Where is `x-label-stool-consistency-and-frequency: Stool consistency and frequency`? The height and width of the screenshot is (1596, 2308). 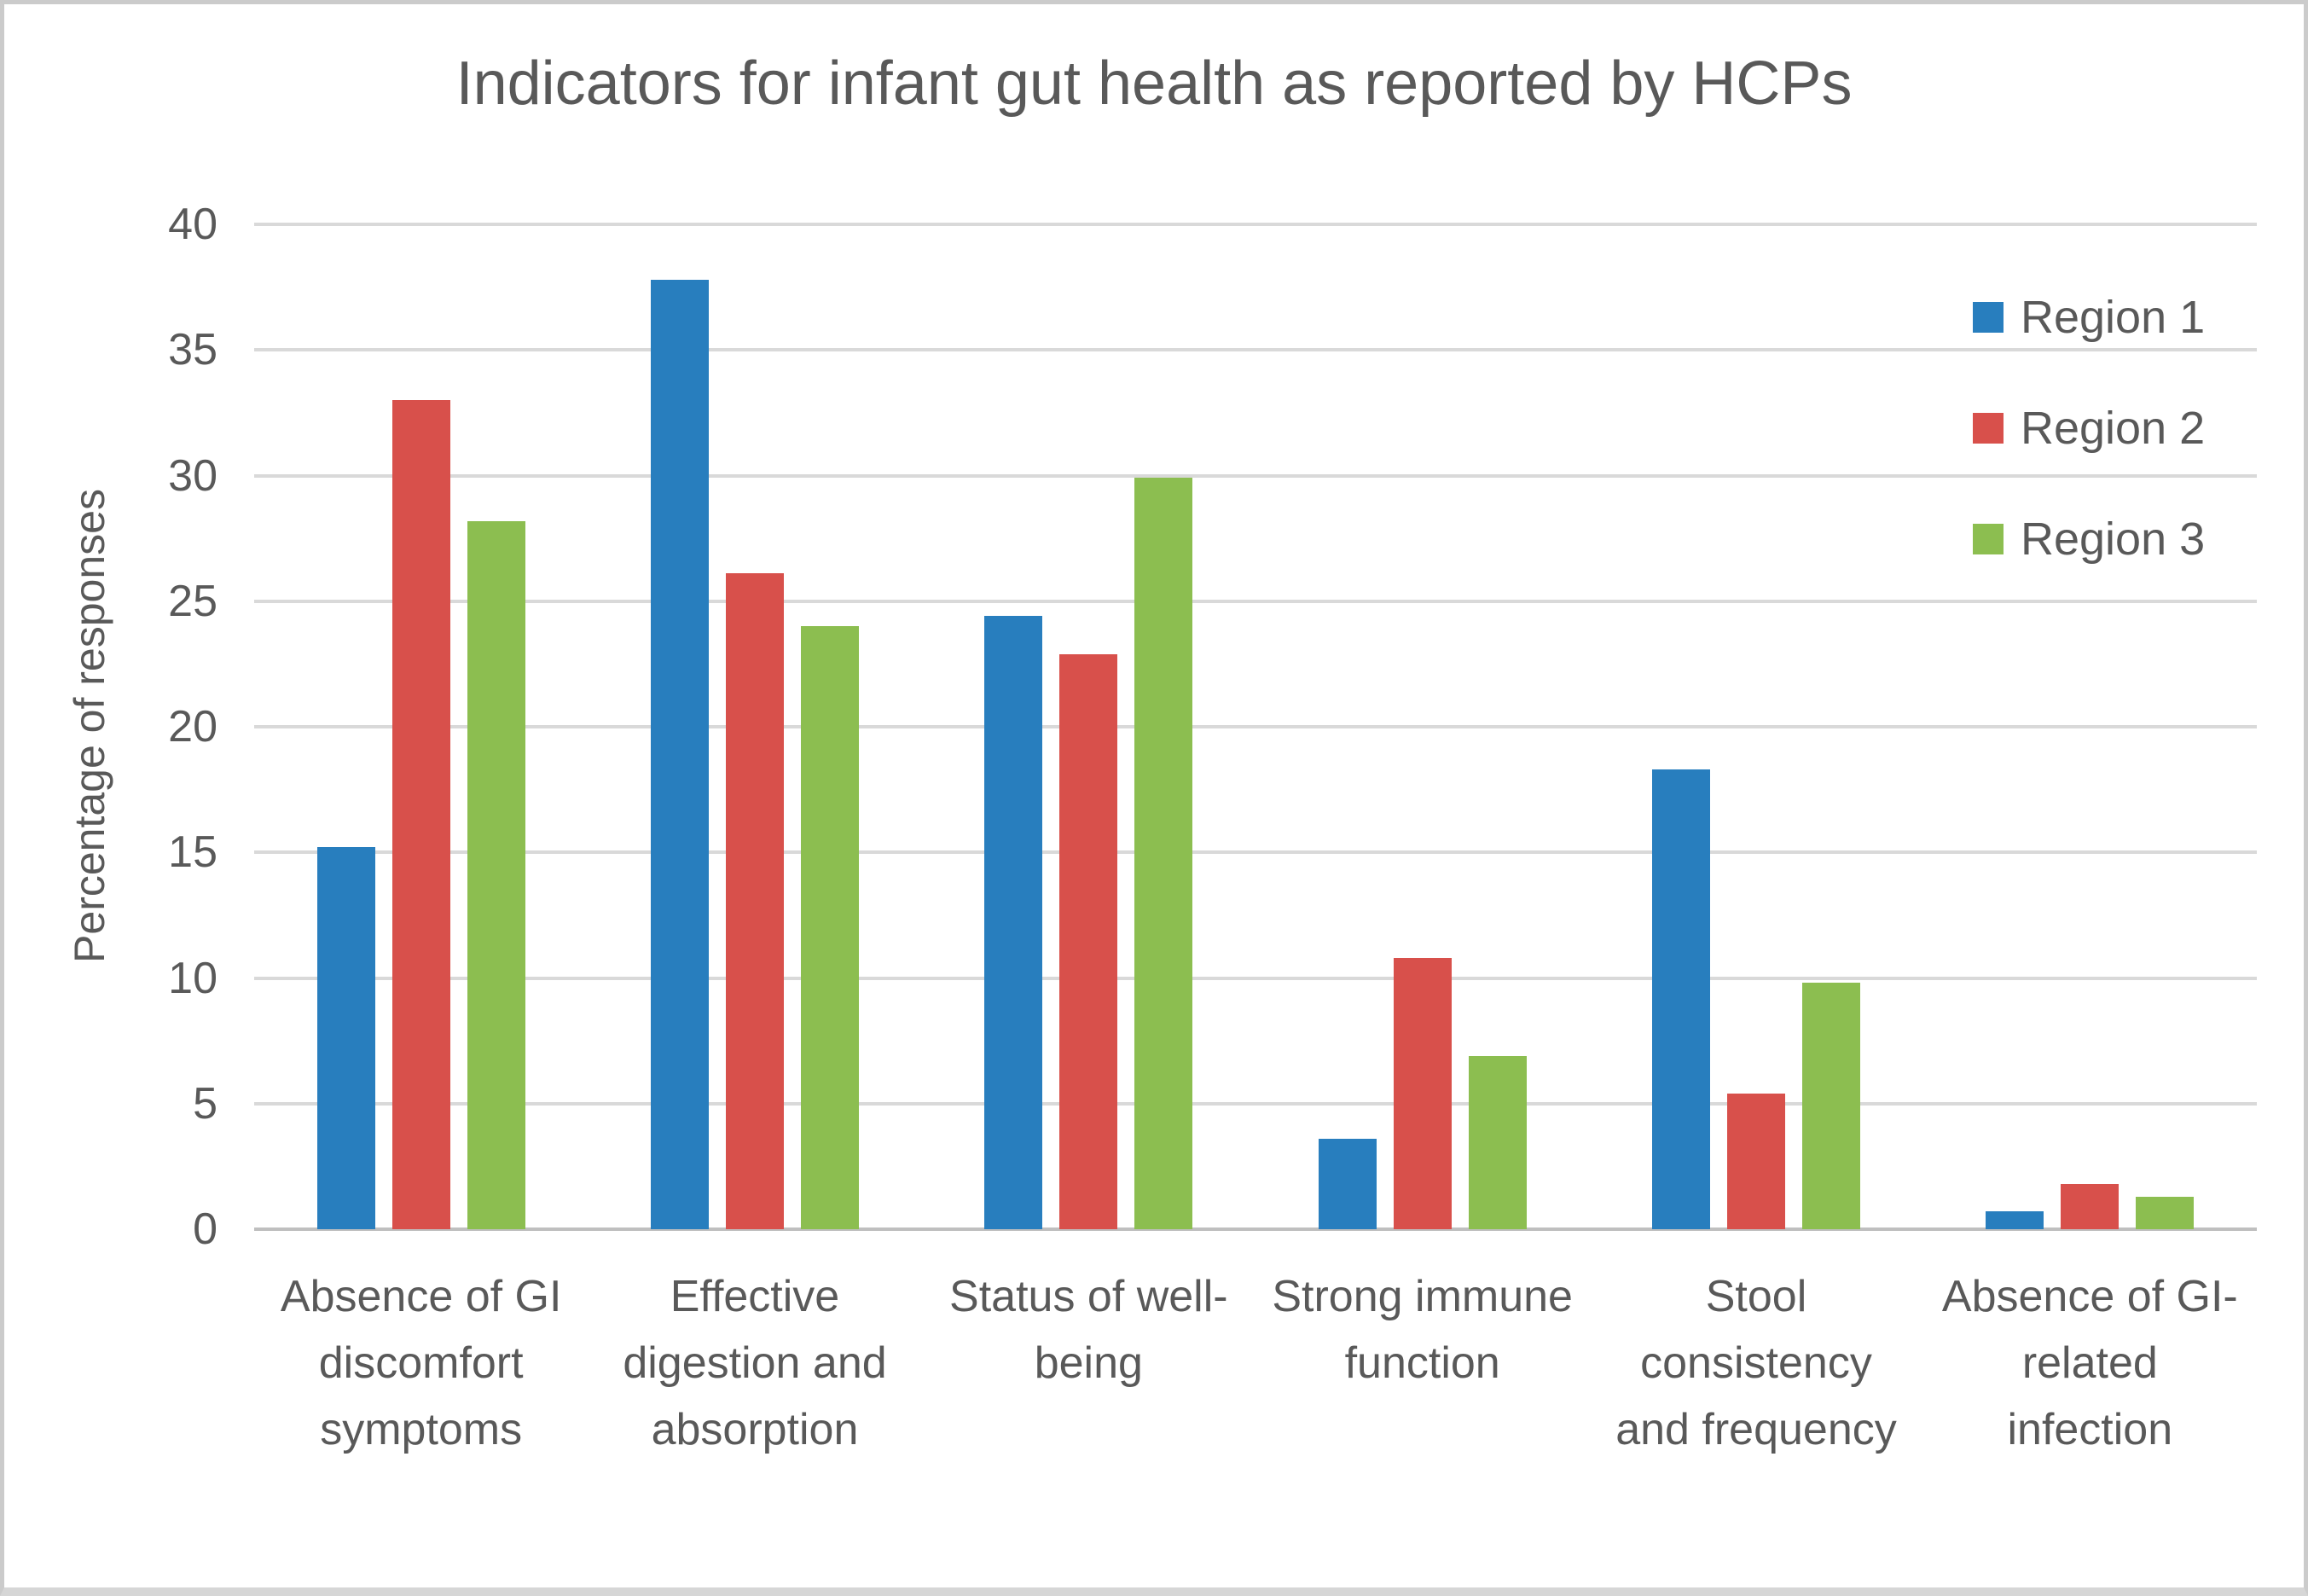 x-label-stool-consistency-and-frequency: Stool consistency and frequency is located at coordinates (1756, 1363).